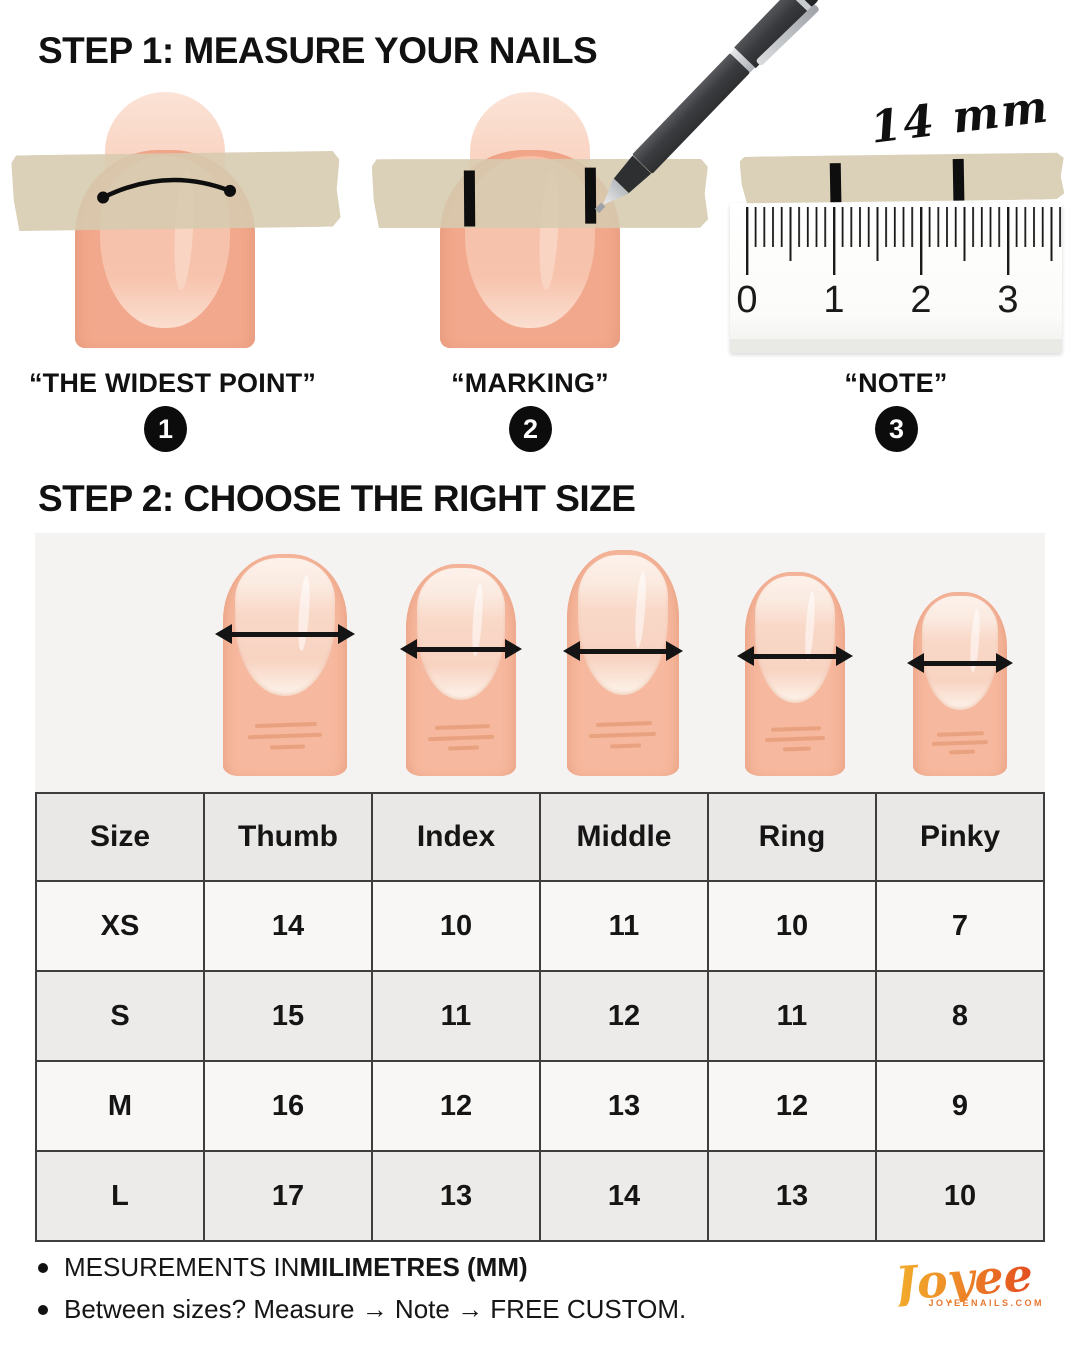 Image resolution: width=1080 pixels, height=1350 pixels. What do you see at coordinates (960, 926) in the screenshot?
I see `table-cell: 7` at bounding box center [960, 926].